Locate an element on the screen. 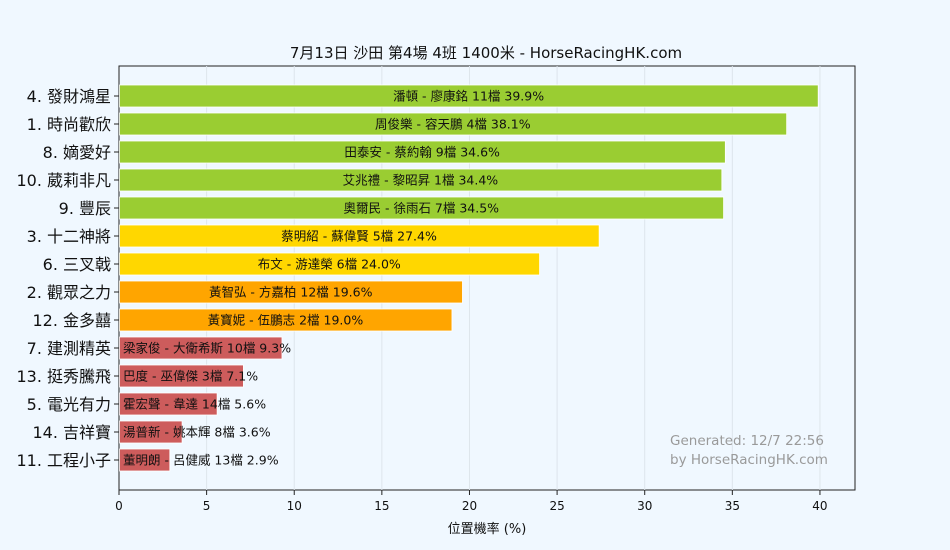  x-tick-label: 20 is located at coordinates (469, 506).